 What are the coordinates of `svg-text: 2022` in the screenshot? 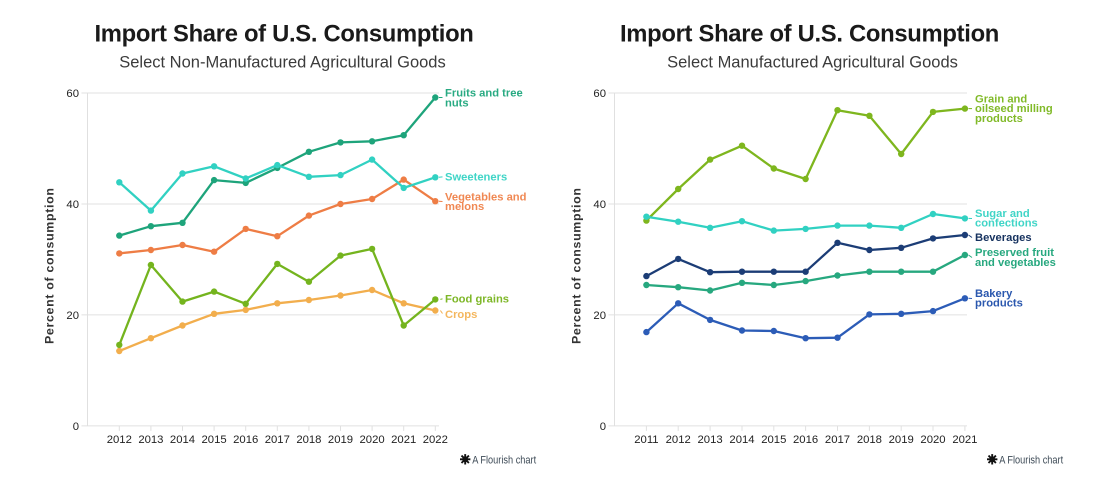 It's located at (435, 440).